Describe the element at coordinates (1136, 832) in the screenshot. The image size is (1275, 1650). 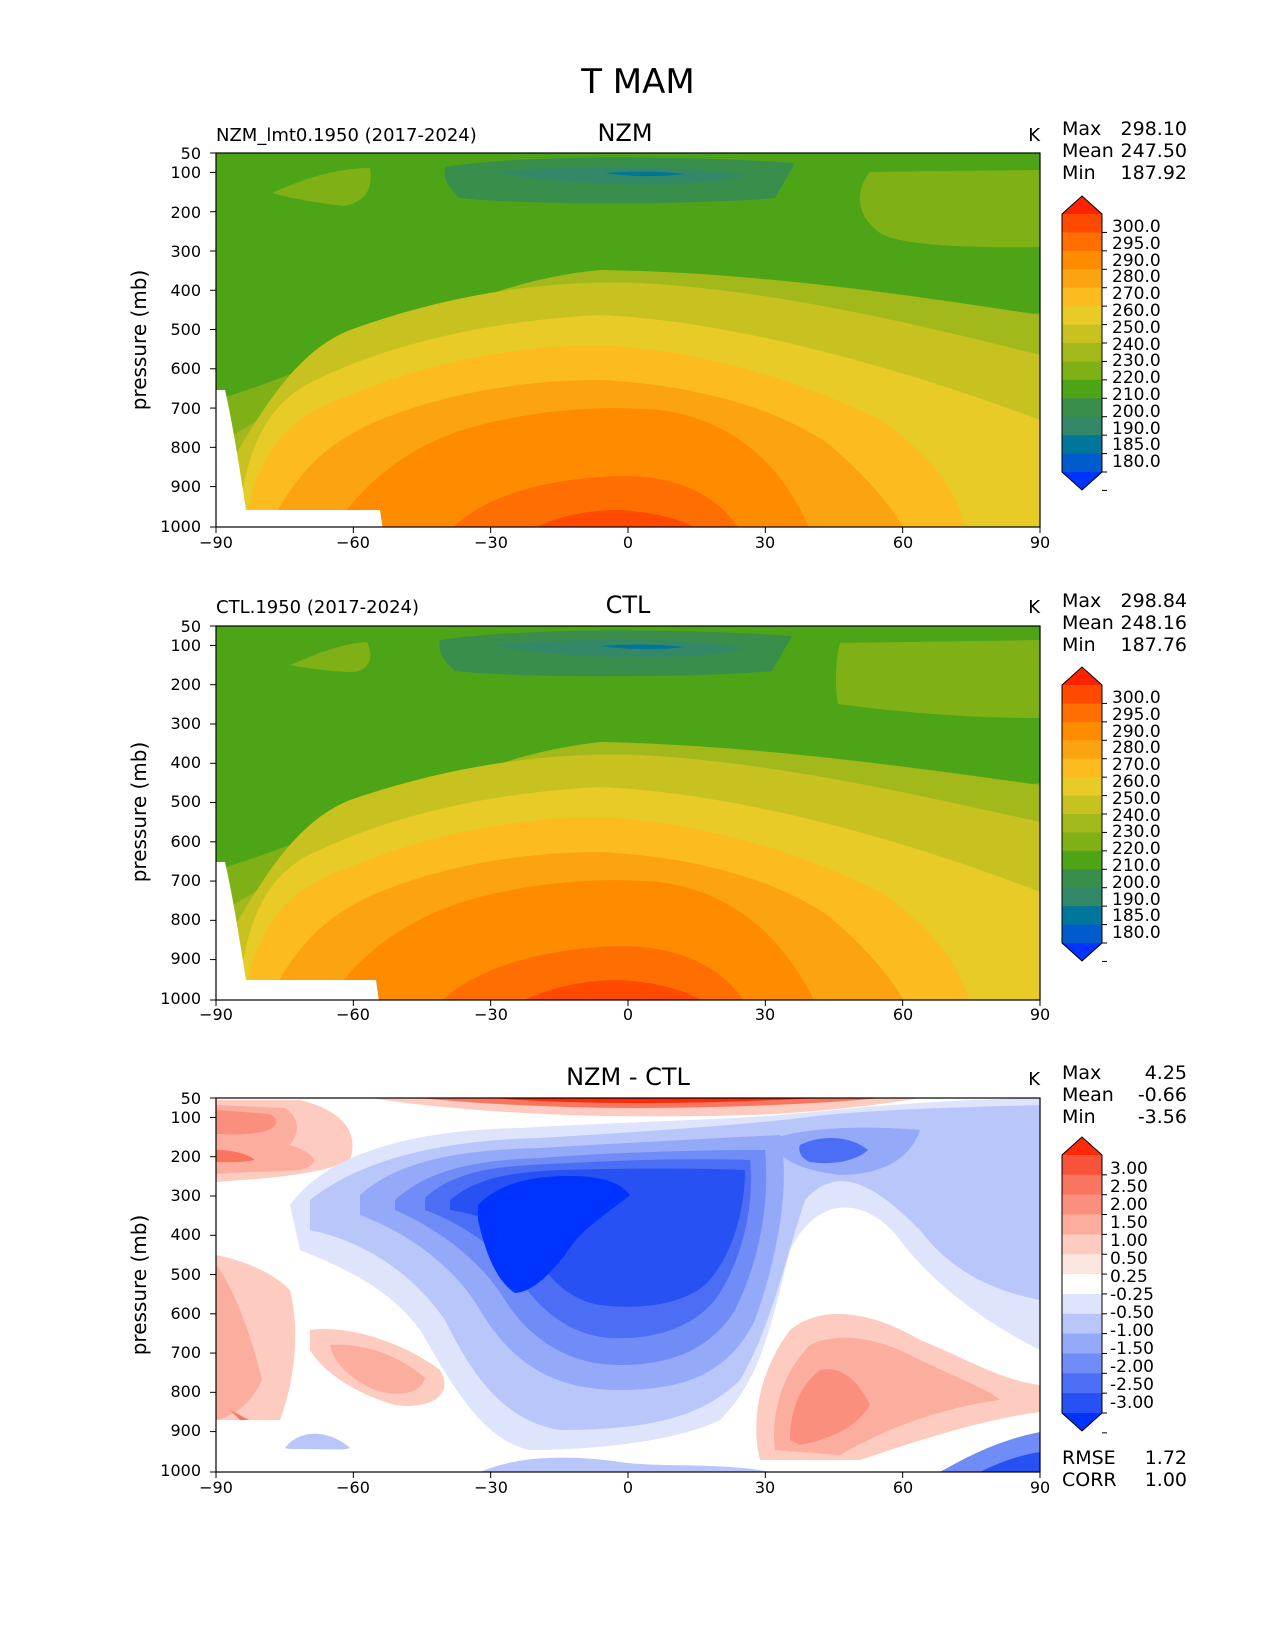
I see `ctl-colorbar-label: 230.0` at that location.